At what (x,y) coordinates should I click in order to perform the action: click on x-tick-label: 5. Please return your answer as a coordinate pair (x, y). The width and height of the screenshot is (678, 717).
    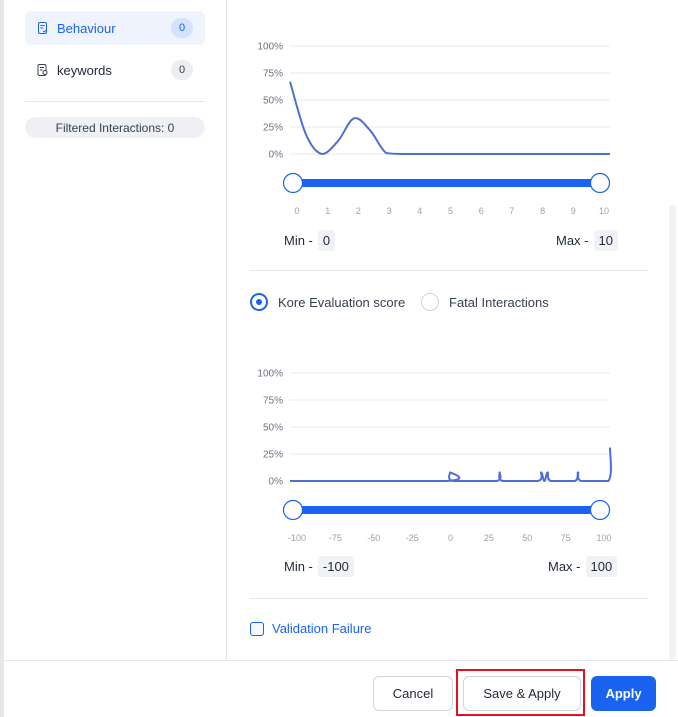
    Looking at the image, I should click on (450, 211).